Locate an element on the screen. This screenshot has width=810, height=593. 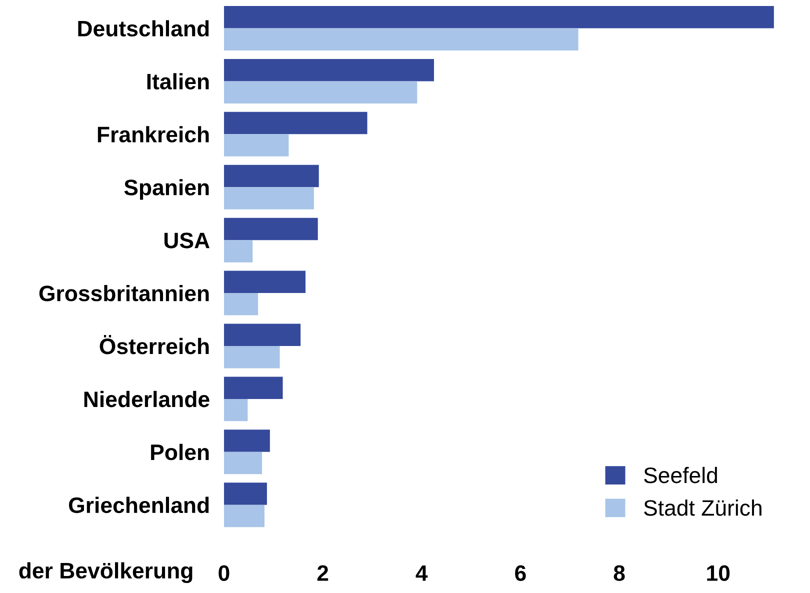
y-tick-label: Grossbritannien is located at coordinates (124, 293).